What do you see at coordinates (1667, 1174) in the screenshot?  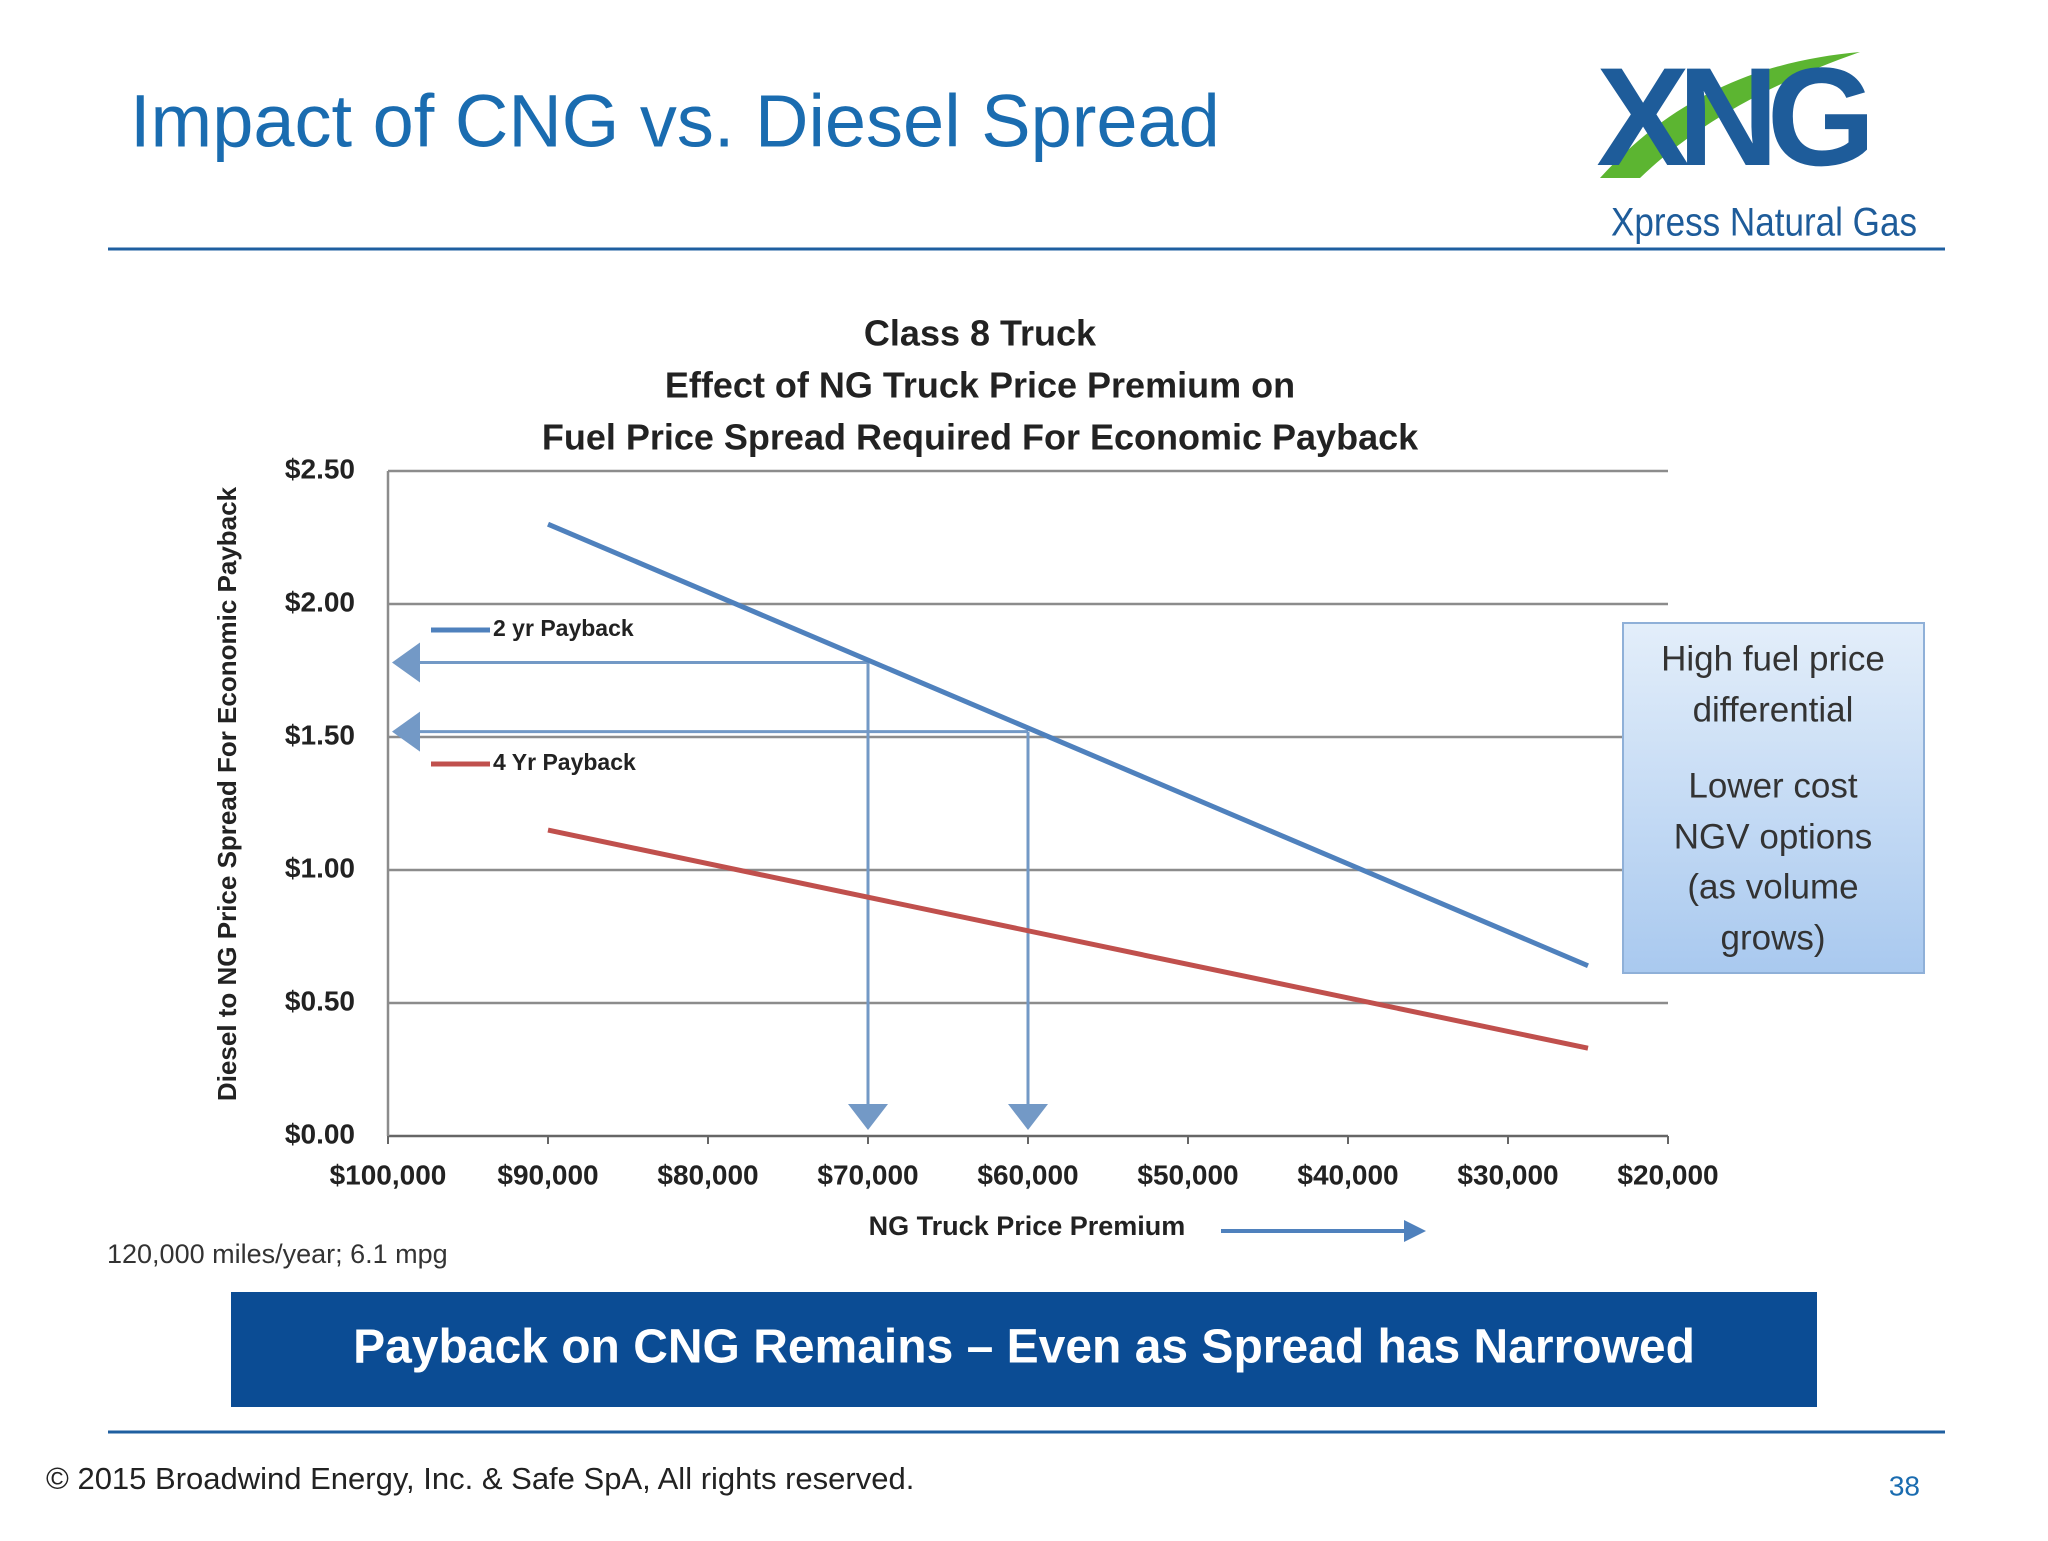 I see `x-tick-label: $20,000` at bounding box center [1667, 1174].